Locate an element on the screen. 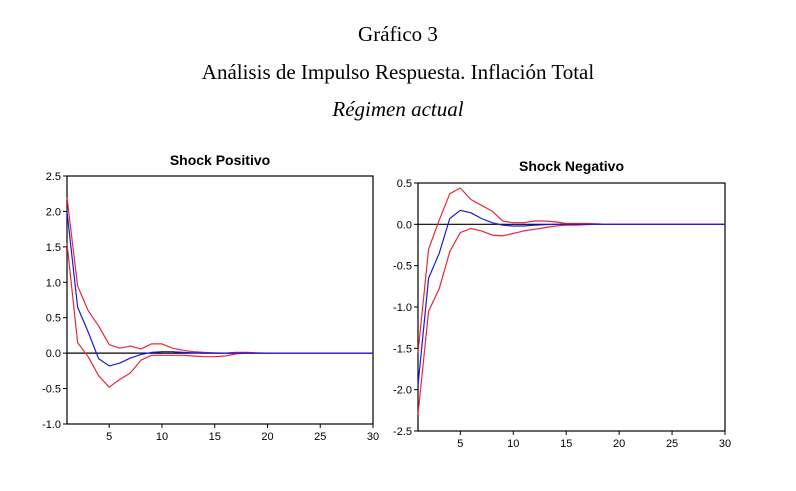 The image size is (796, 491). y-tick-label: 1.5 is located at coordinates (53, 248).